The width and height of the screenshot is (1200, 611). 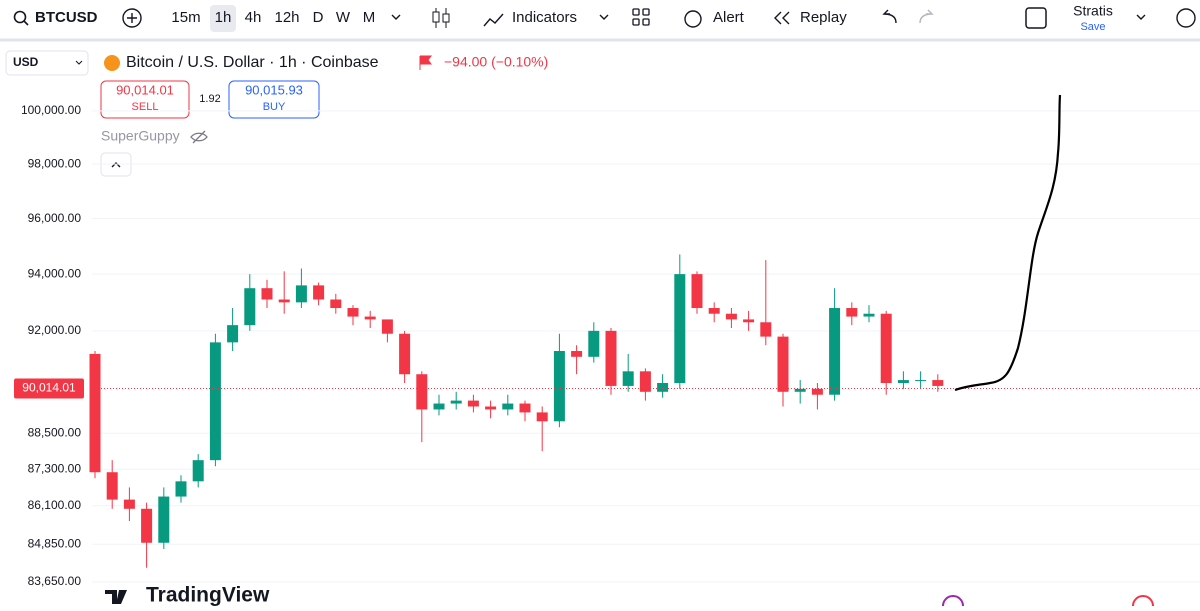 What do you see at coordinates (493, 20) in the screenshot?
I see `indicators-icon` at bounding box center [493, 20].